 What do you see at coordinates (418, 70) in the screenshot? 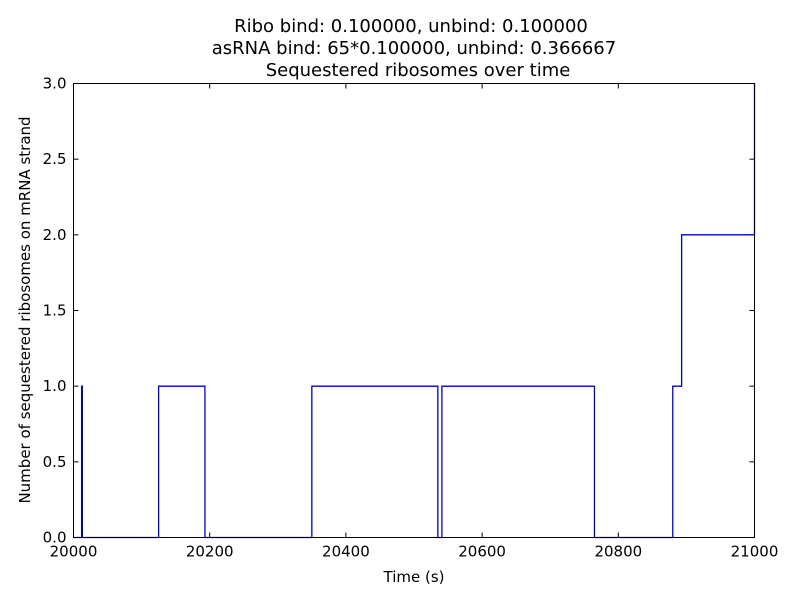
I see `chart-title-line-3: Sequestered ribosomes over time` at bounding box center [418, 70].